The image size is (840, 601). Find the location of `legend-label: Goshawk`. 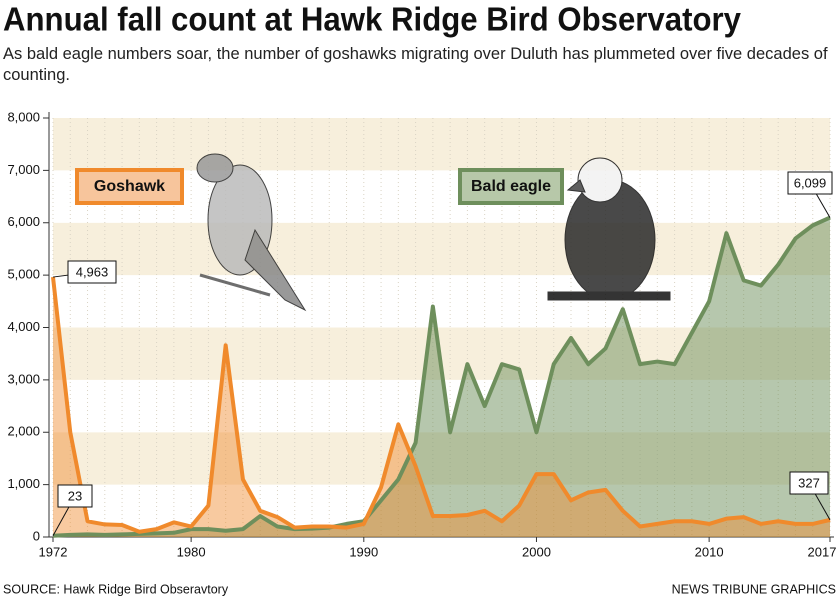

legend-label: Goshawk is located at coordinates (129, 186).